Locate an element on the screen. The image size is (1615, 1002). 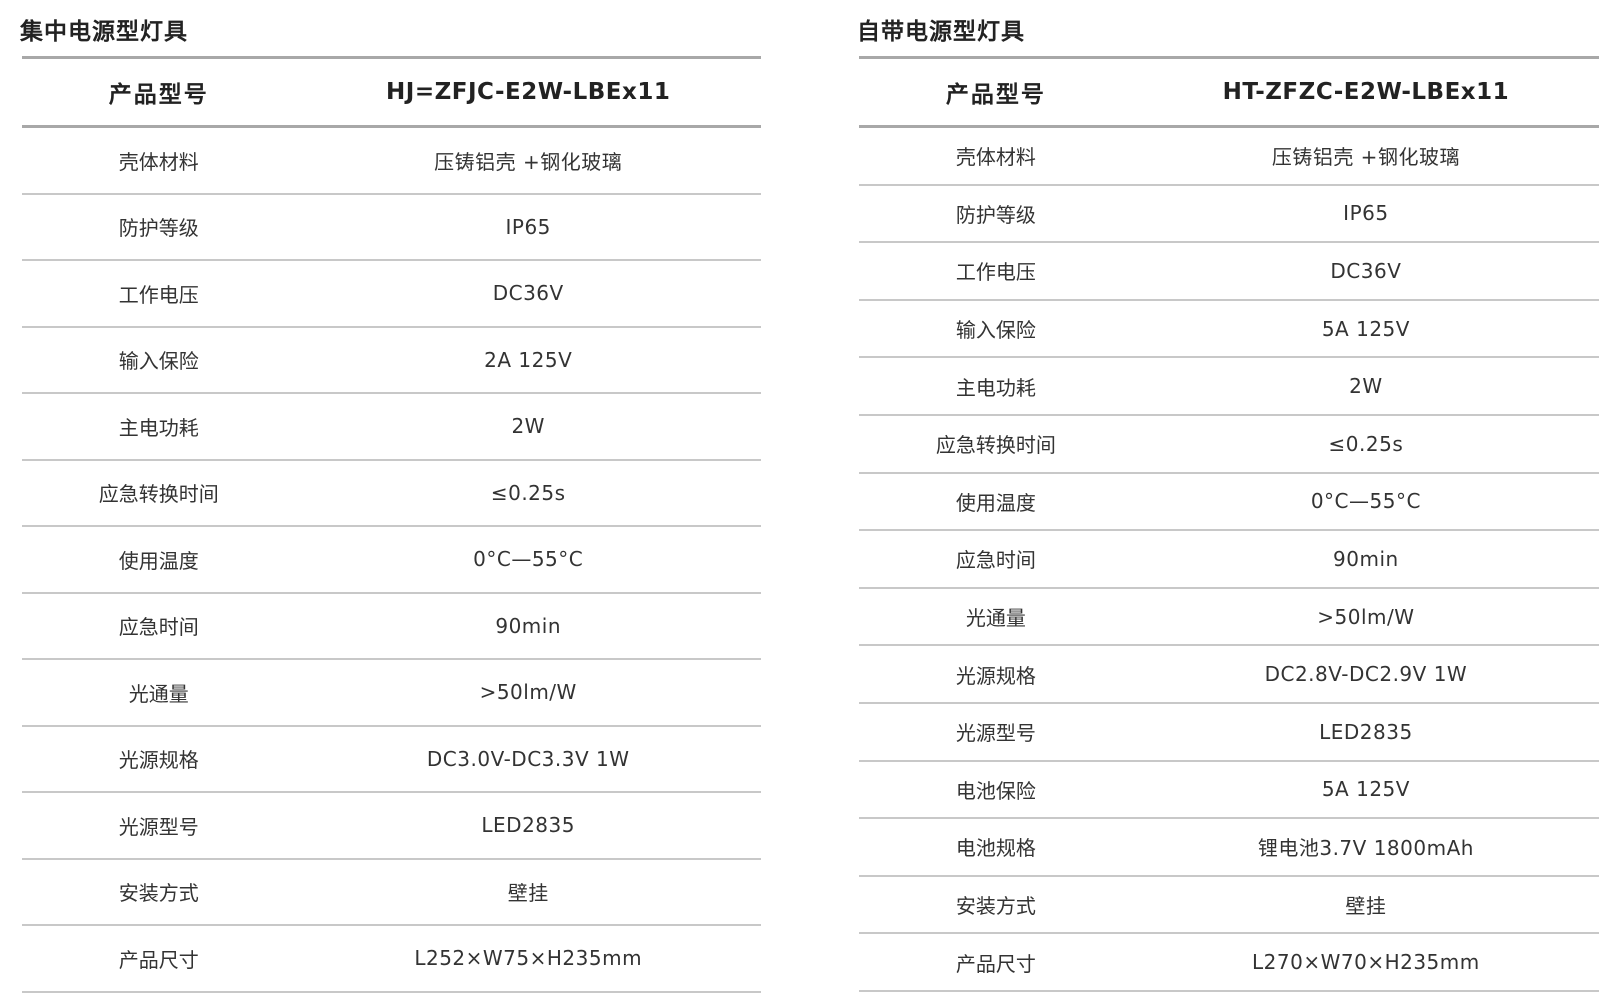
table-header-row: 产品型号 HJ=ZFJC-E2W-LBEx11 is located at coordinates (391, 93).